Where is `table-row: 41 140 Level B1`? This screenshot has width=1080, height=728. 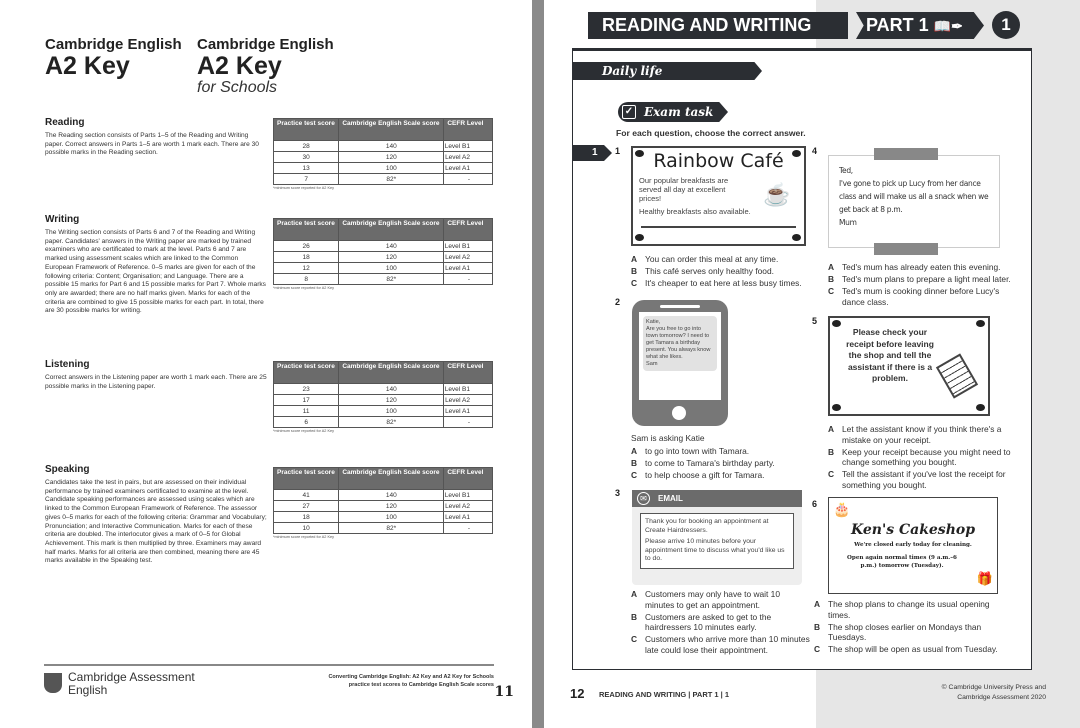 table-row: 41 140 Level B1 is located at coordinates (382, 495).